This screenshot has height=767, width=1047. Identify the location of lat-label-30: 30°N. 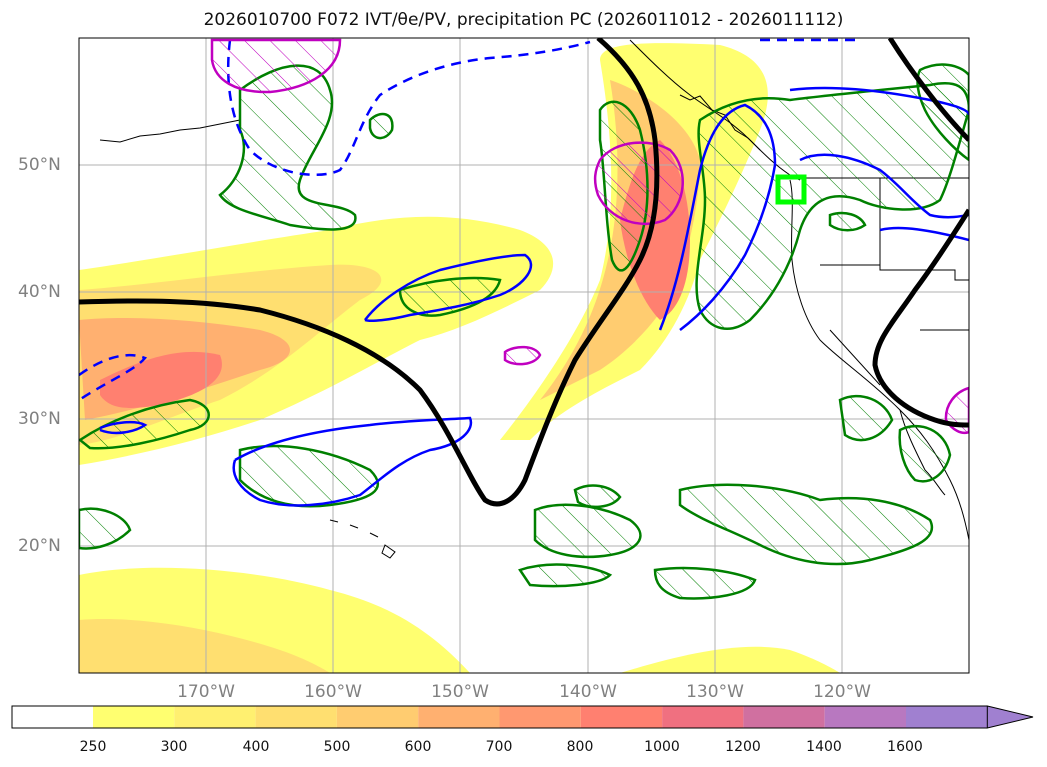
(39, 419).